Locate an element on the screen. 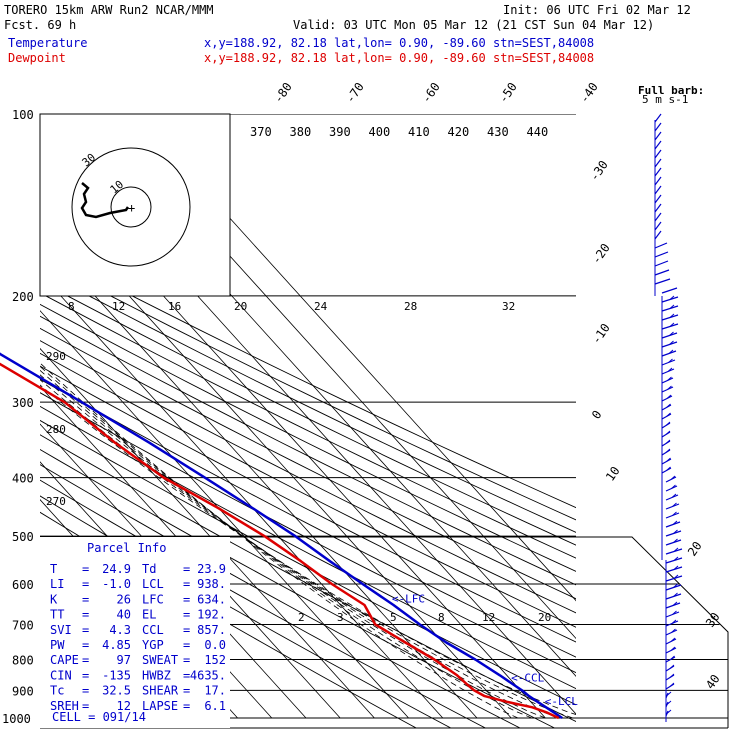  mixing-ratio-lower-label-20: 20 is located at coordinates (544, 617).